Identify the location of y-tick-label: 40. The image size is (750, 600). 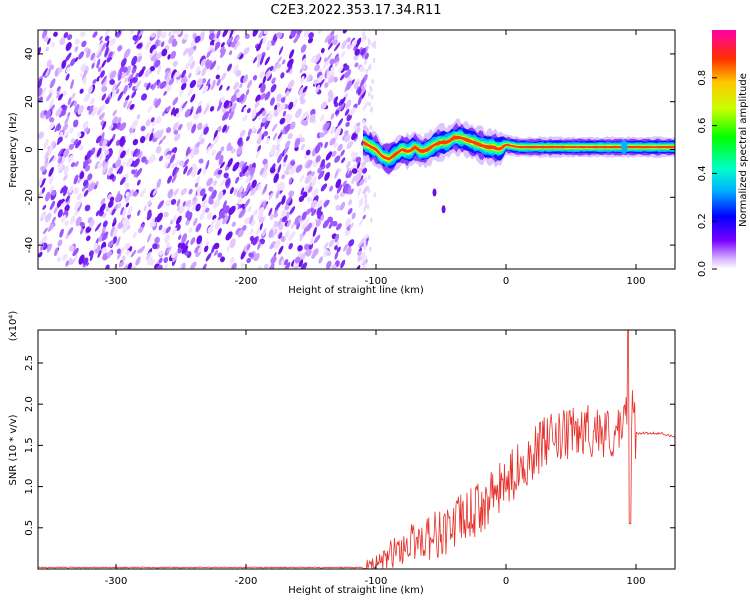
(29, 54).